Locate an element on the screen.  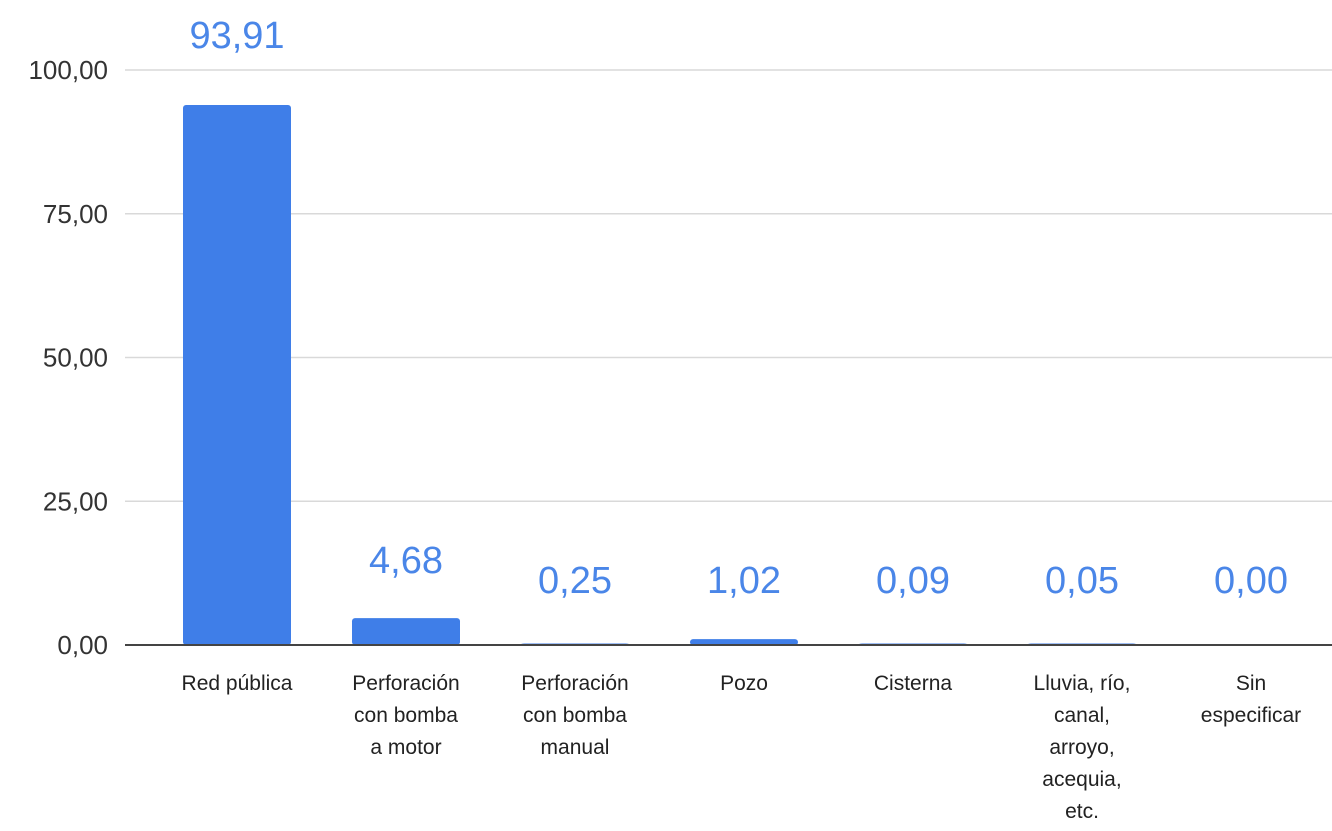
category-label: Pozo is located at coordinates (744, 683).